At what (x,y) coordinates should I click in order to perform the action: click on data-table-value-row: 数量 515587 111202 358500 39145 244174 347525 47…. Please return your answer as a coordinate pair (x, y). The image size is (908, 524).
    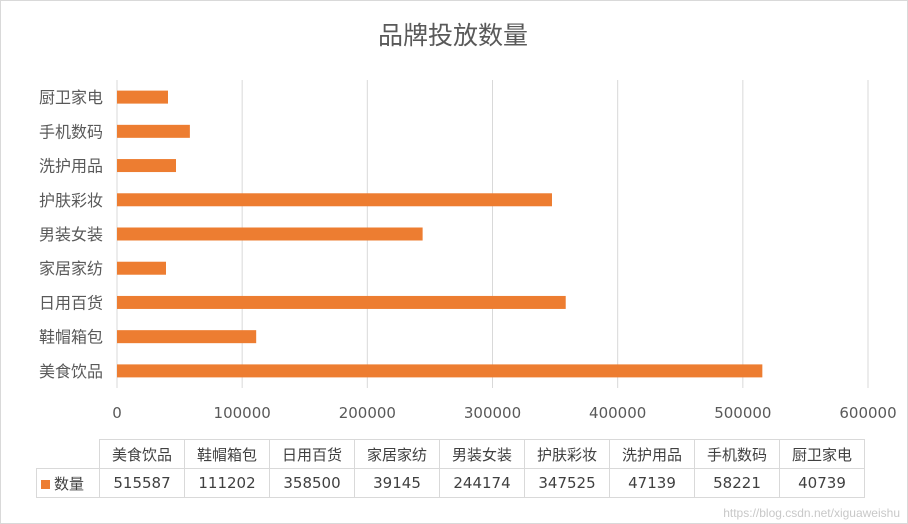
    Looking at the image, I should click on (450, 483).